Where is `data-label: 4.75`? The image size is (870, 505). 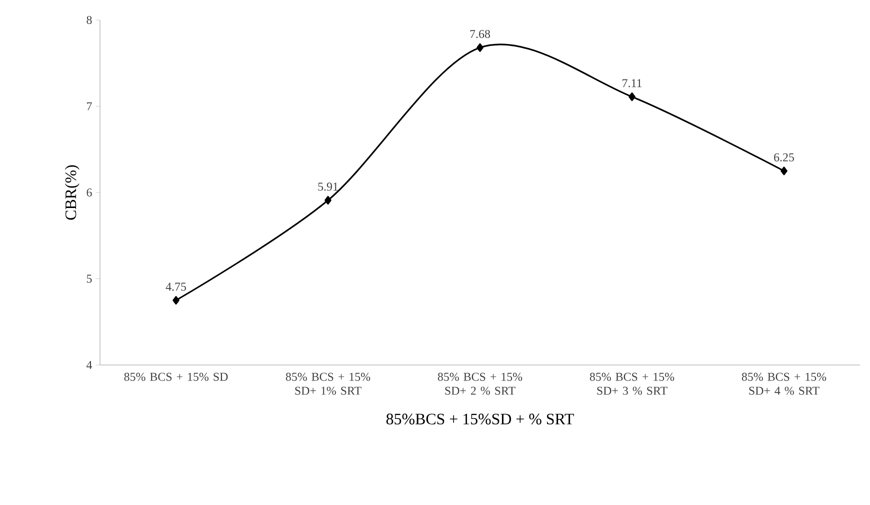
data-label: 4.75 is located at coordinates (176, 286).